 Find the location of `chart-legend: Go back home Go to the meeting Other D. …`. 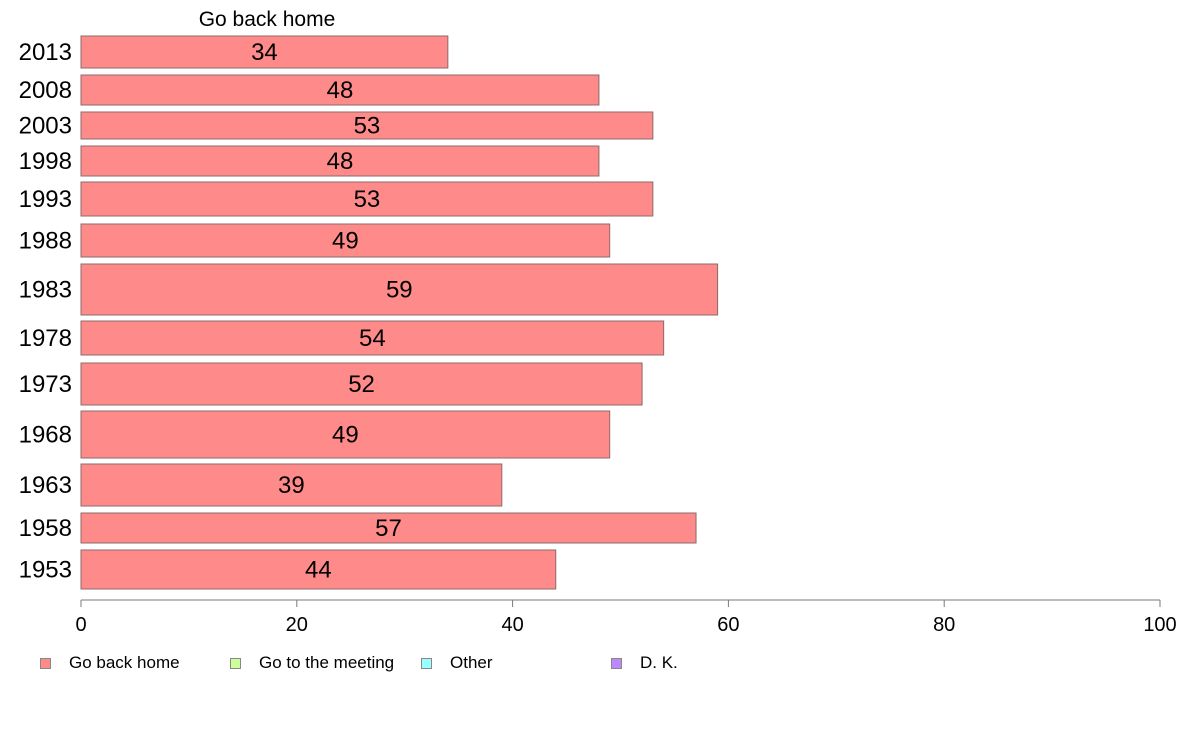

chart-legend: Go back home Go to the meeting Other D. … is located at coordinates (594, 663).